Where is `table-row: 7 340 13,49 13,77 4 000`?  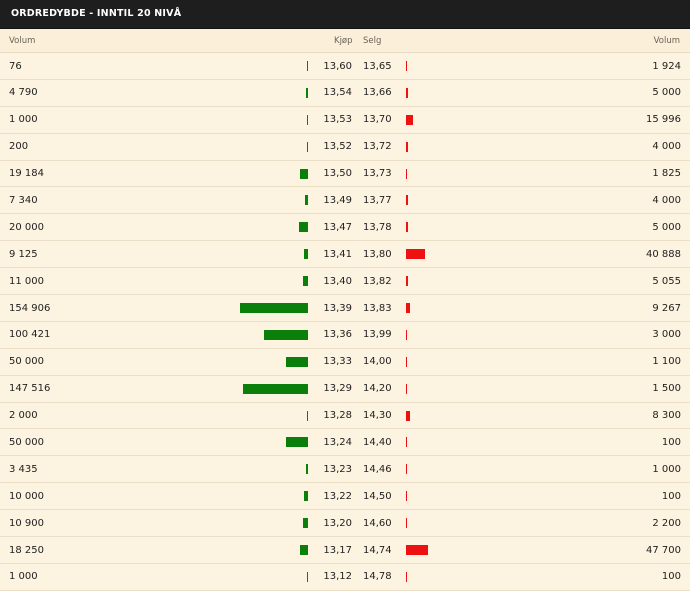
table-row: 7 340 13,49 13,77 4 000 is located at coordinates (345, 201).